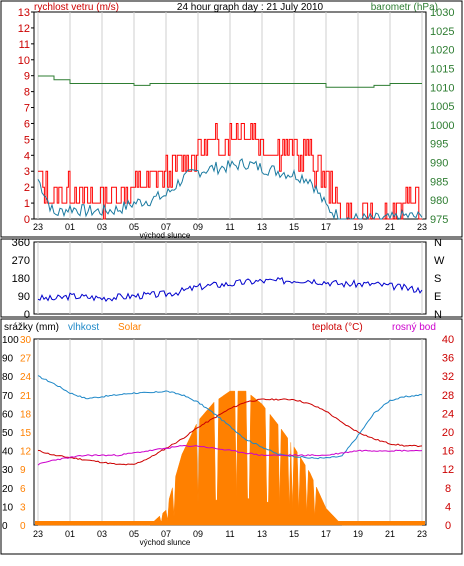 This screenshot has width=464, height=566. I want to click on wind-y-tick: 4, so click(27, 156).